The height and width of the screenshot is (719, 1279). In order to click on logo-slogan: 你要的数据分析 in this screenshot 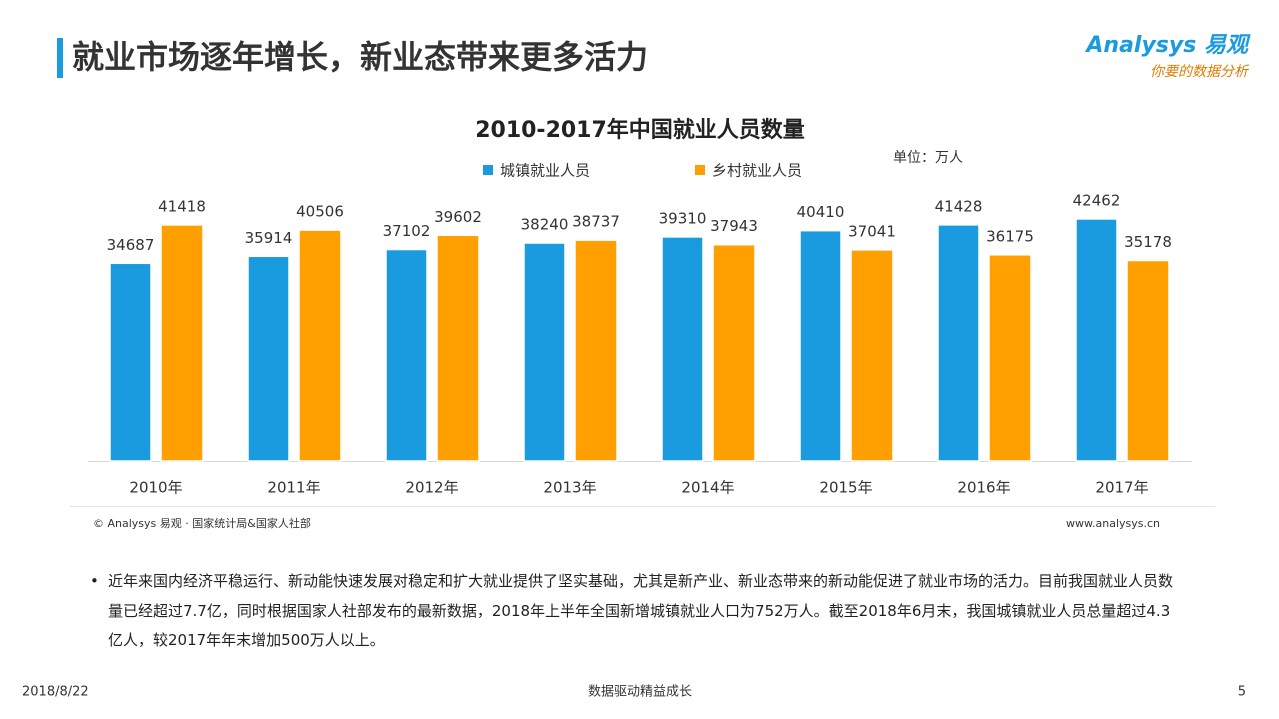, I will do `click(1200, 72)`.